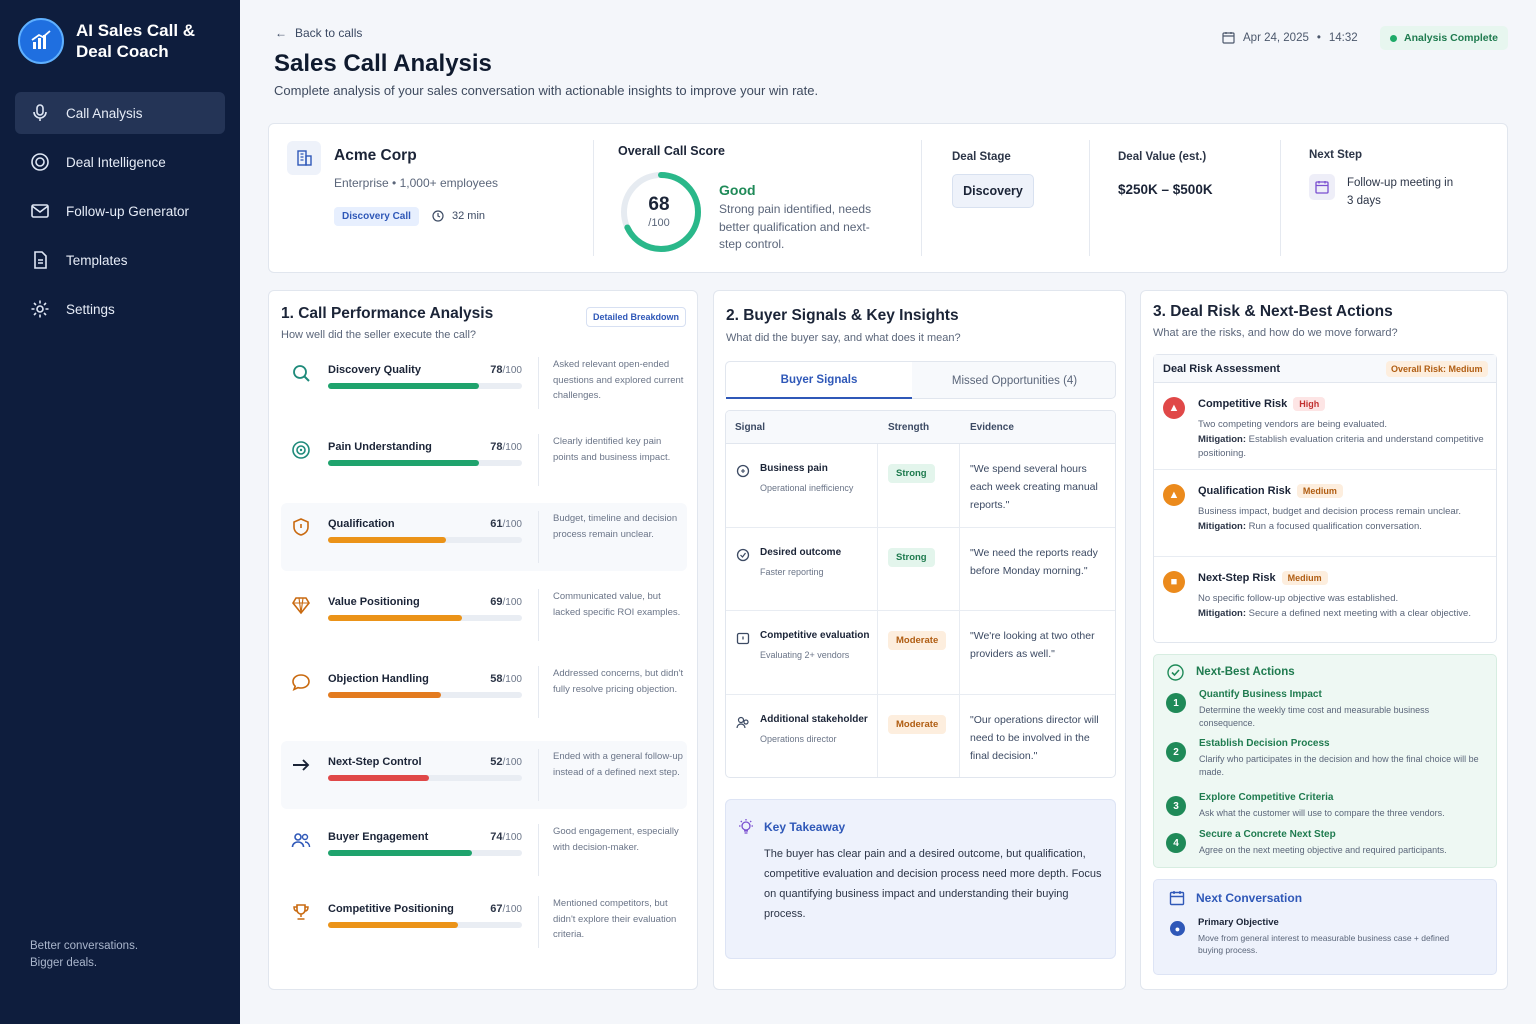 This screenshot has width=1536, height=1024. I want to click on signal-name: Business pain, so click(794, 468).